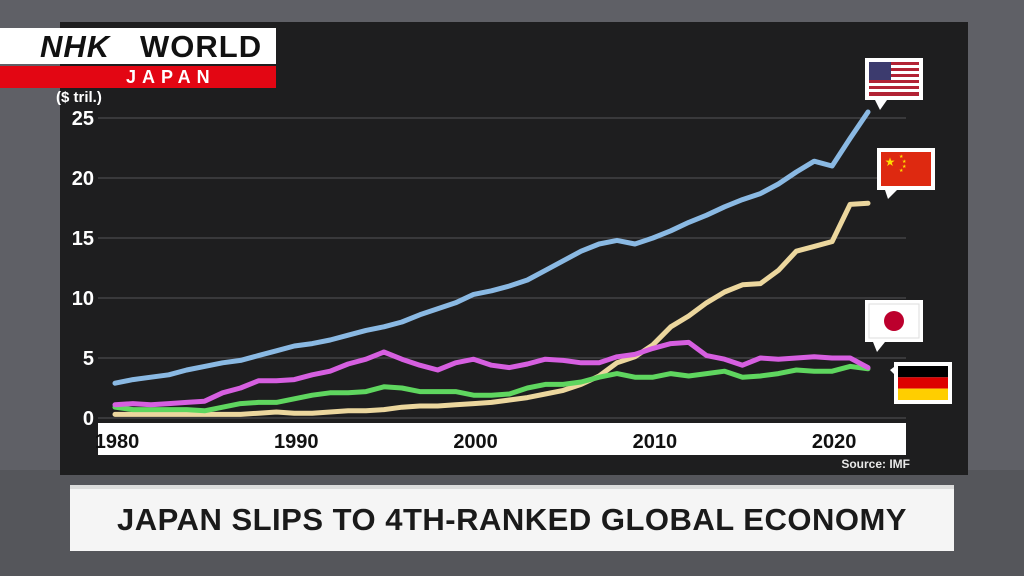 This screenshot has width=1024, height=576. What do you see at coordinates (88, 419) in the screenshot?
I see `y-tick-label: 0` at bounding box center [88, 419].